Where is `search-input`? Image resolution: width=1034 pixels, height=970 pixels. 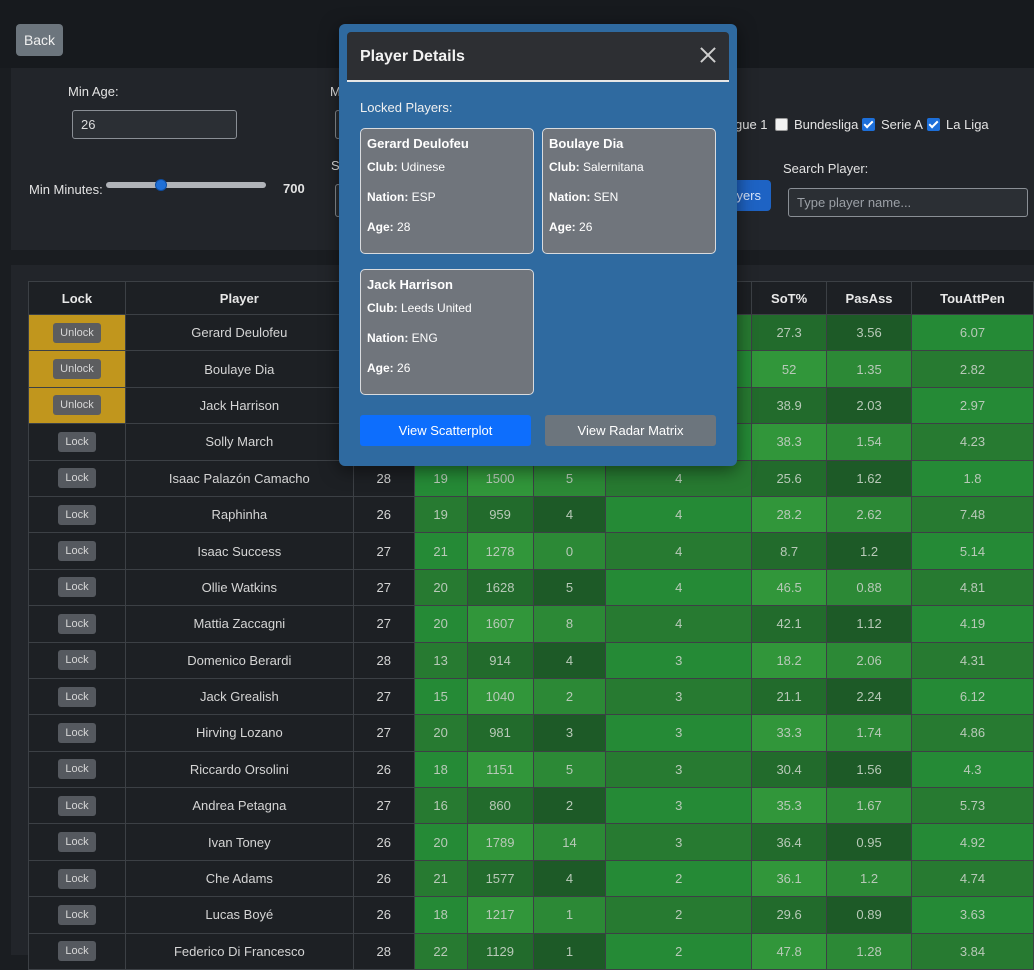 search-input is located at coordinates (908, 202).